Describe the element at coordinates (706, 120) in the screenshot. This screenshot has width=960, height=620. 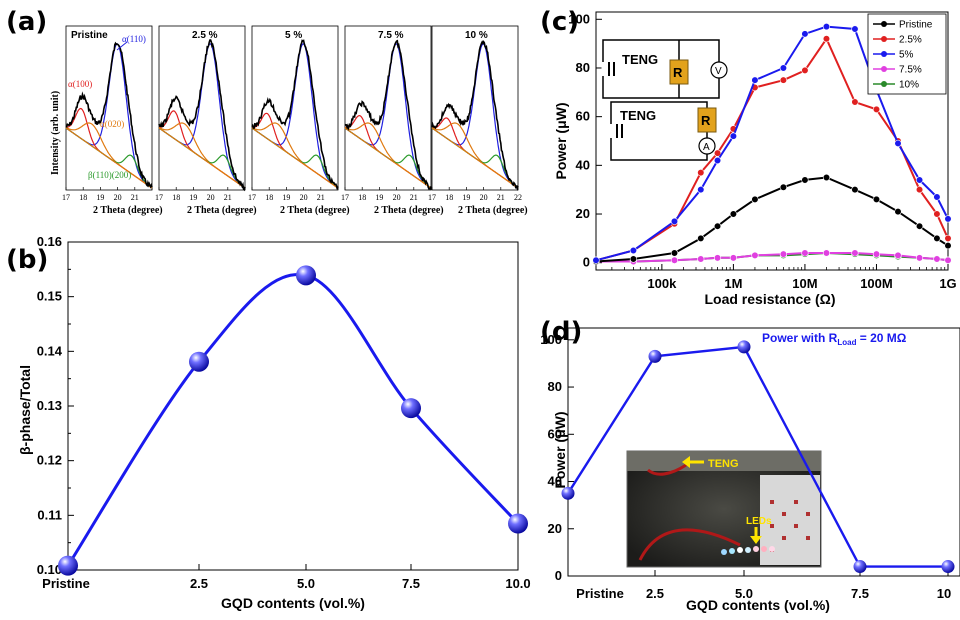
I see `inset-resistor-2: R` at that location.